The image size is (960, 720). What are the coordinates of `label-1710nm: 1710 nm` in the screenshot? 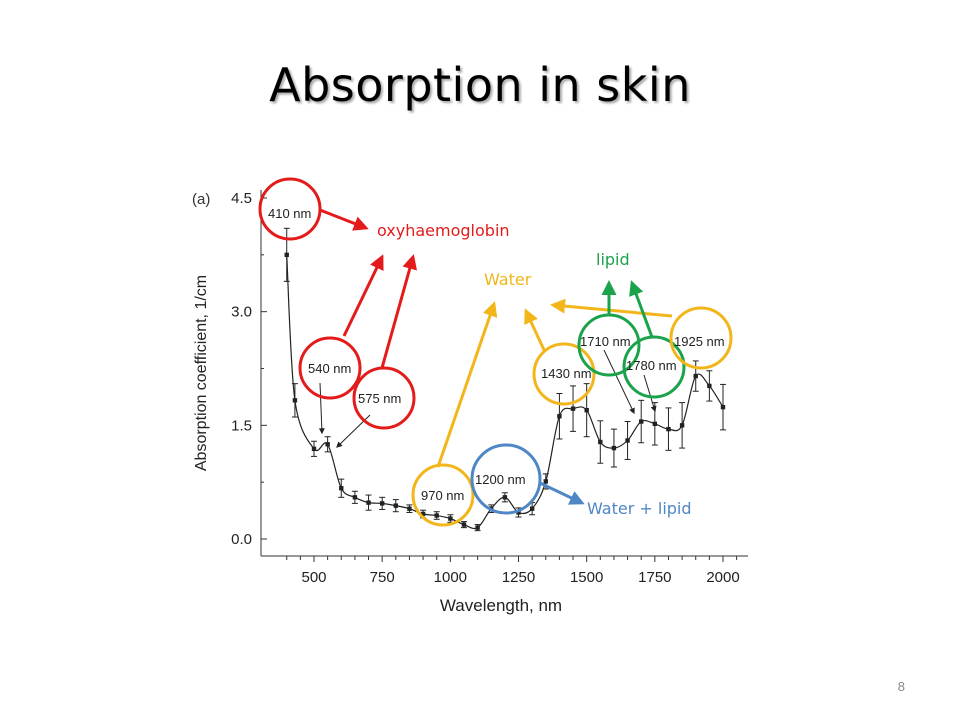 It's located at (605, 341).